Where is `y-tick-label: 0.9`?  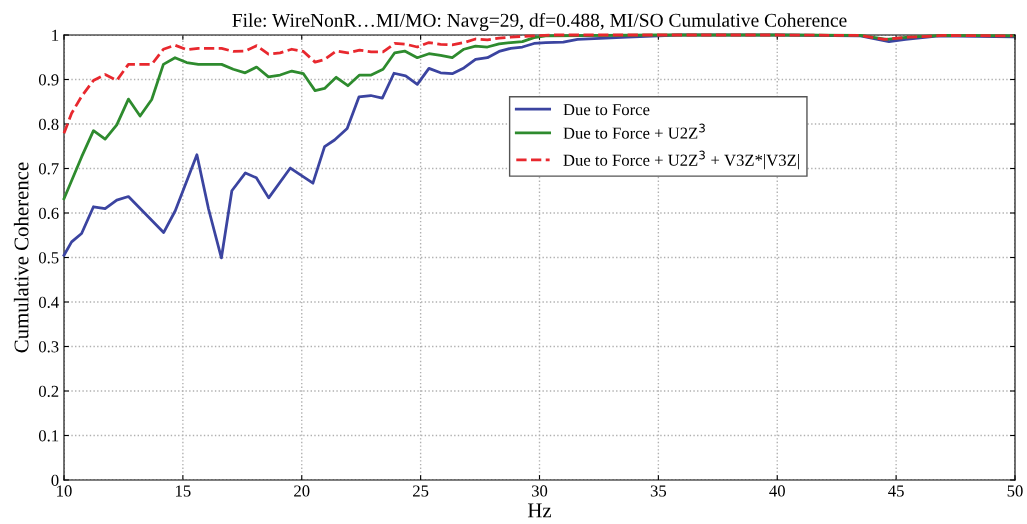
y-tick-label: 0.9 is located at coordinates (48, 80).